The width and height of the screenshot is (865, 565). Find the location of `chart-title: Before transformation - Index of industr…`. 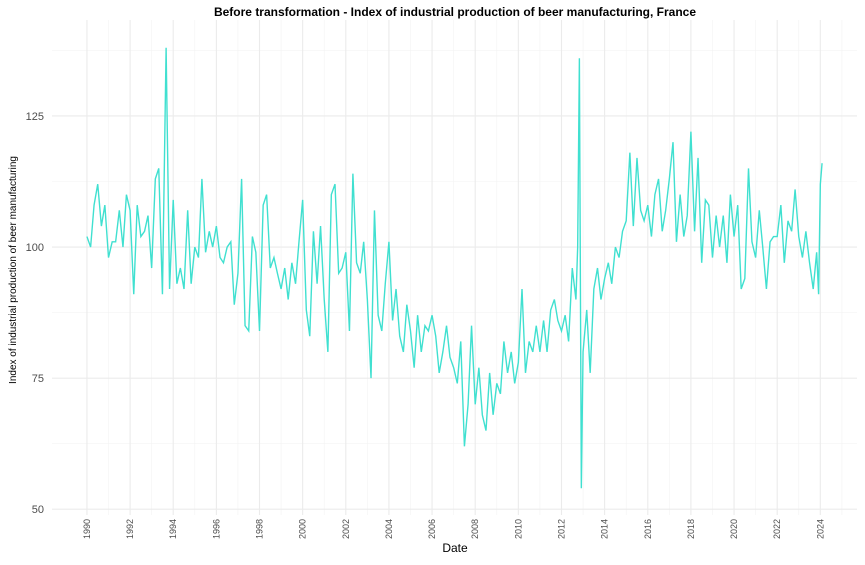

chart-title: Before transformation - Index of industr… is located at coordinates (455, 12).